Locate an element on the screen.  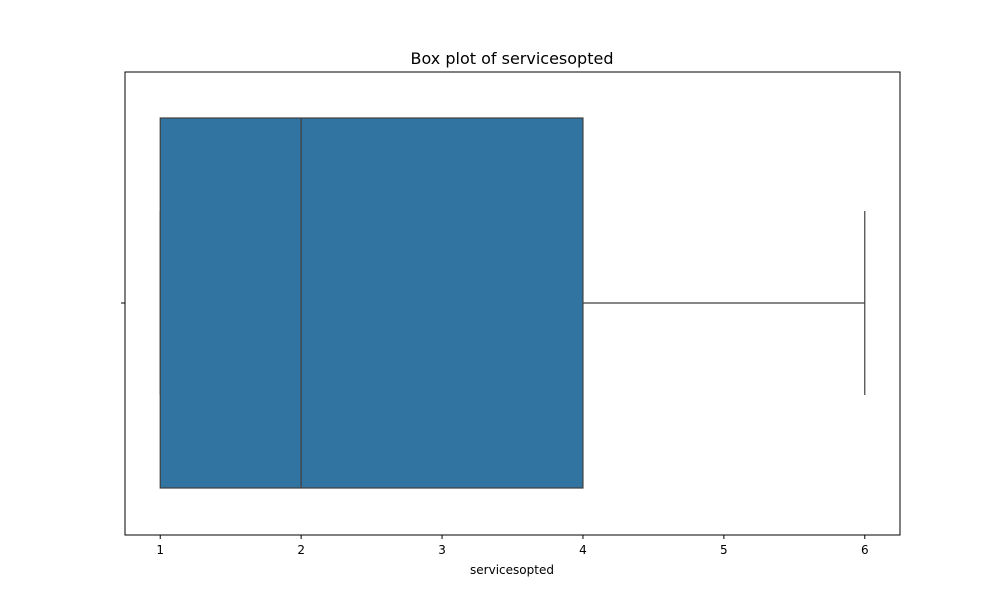
x-tick-label: 3 is located at coordinates (442, 550).